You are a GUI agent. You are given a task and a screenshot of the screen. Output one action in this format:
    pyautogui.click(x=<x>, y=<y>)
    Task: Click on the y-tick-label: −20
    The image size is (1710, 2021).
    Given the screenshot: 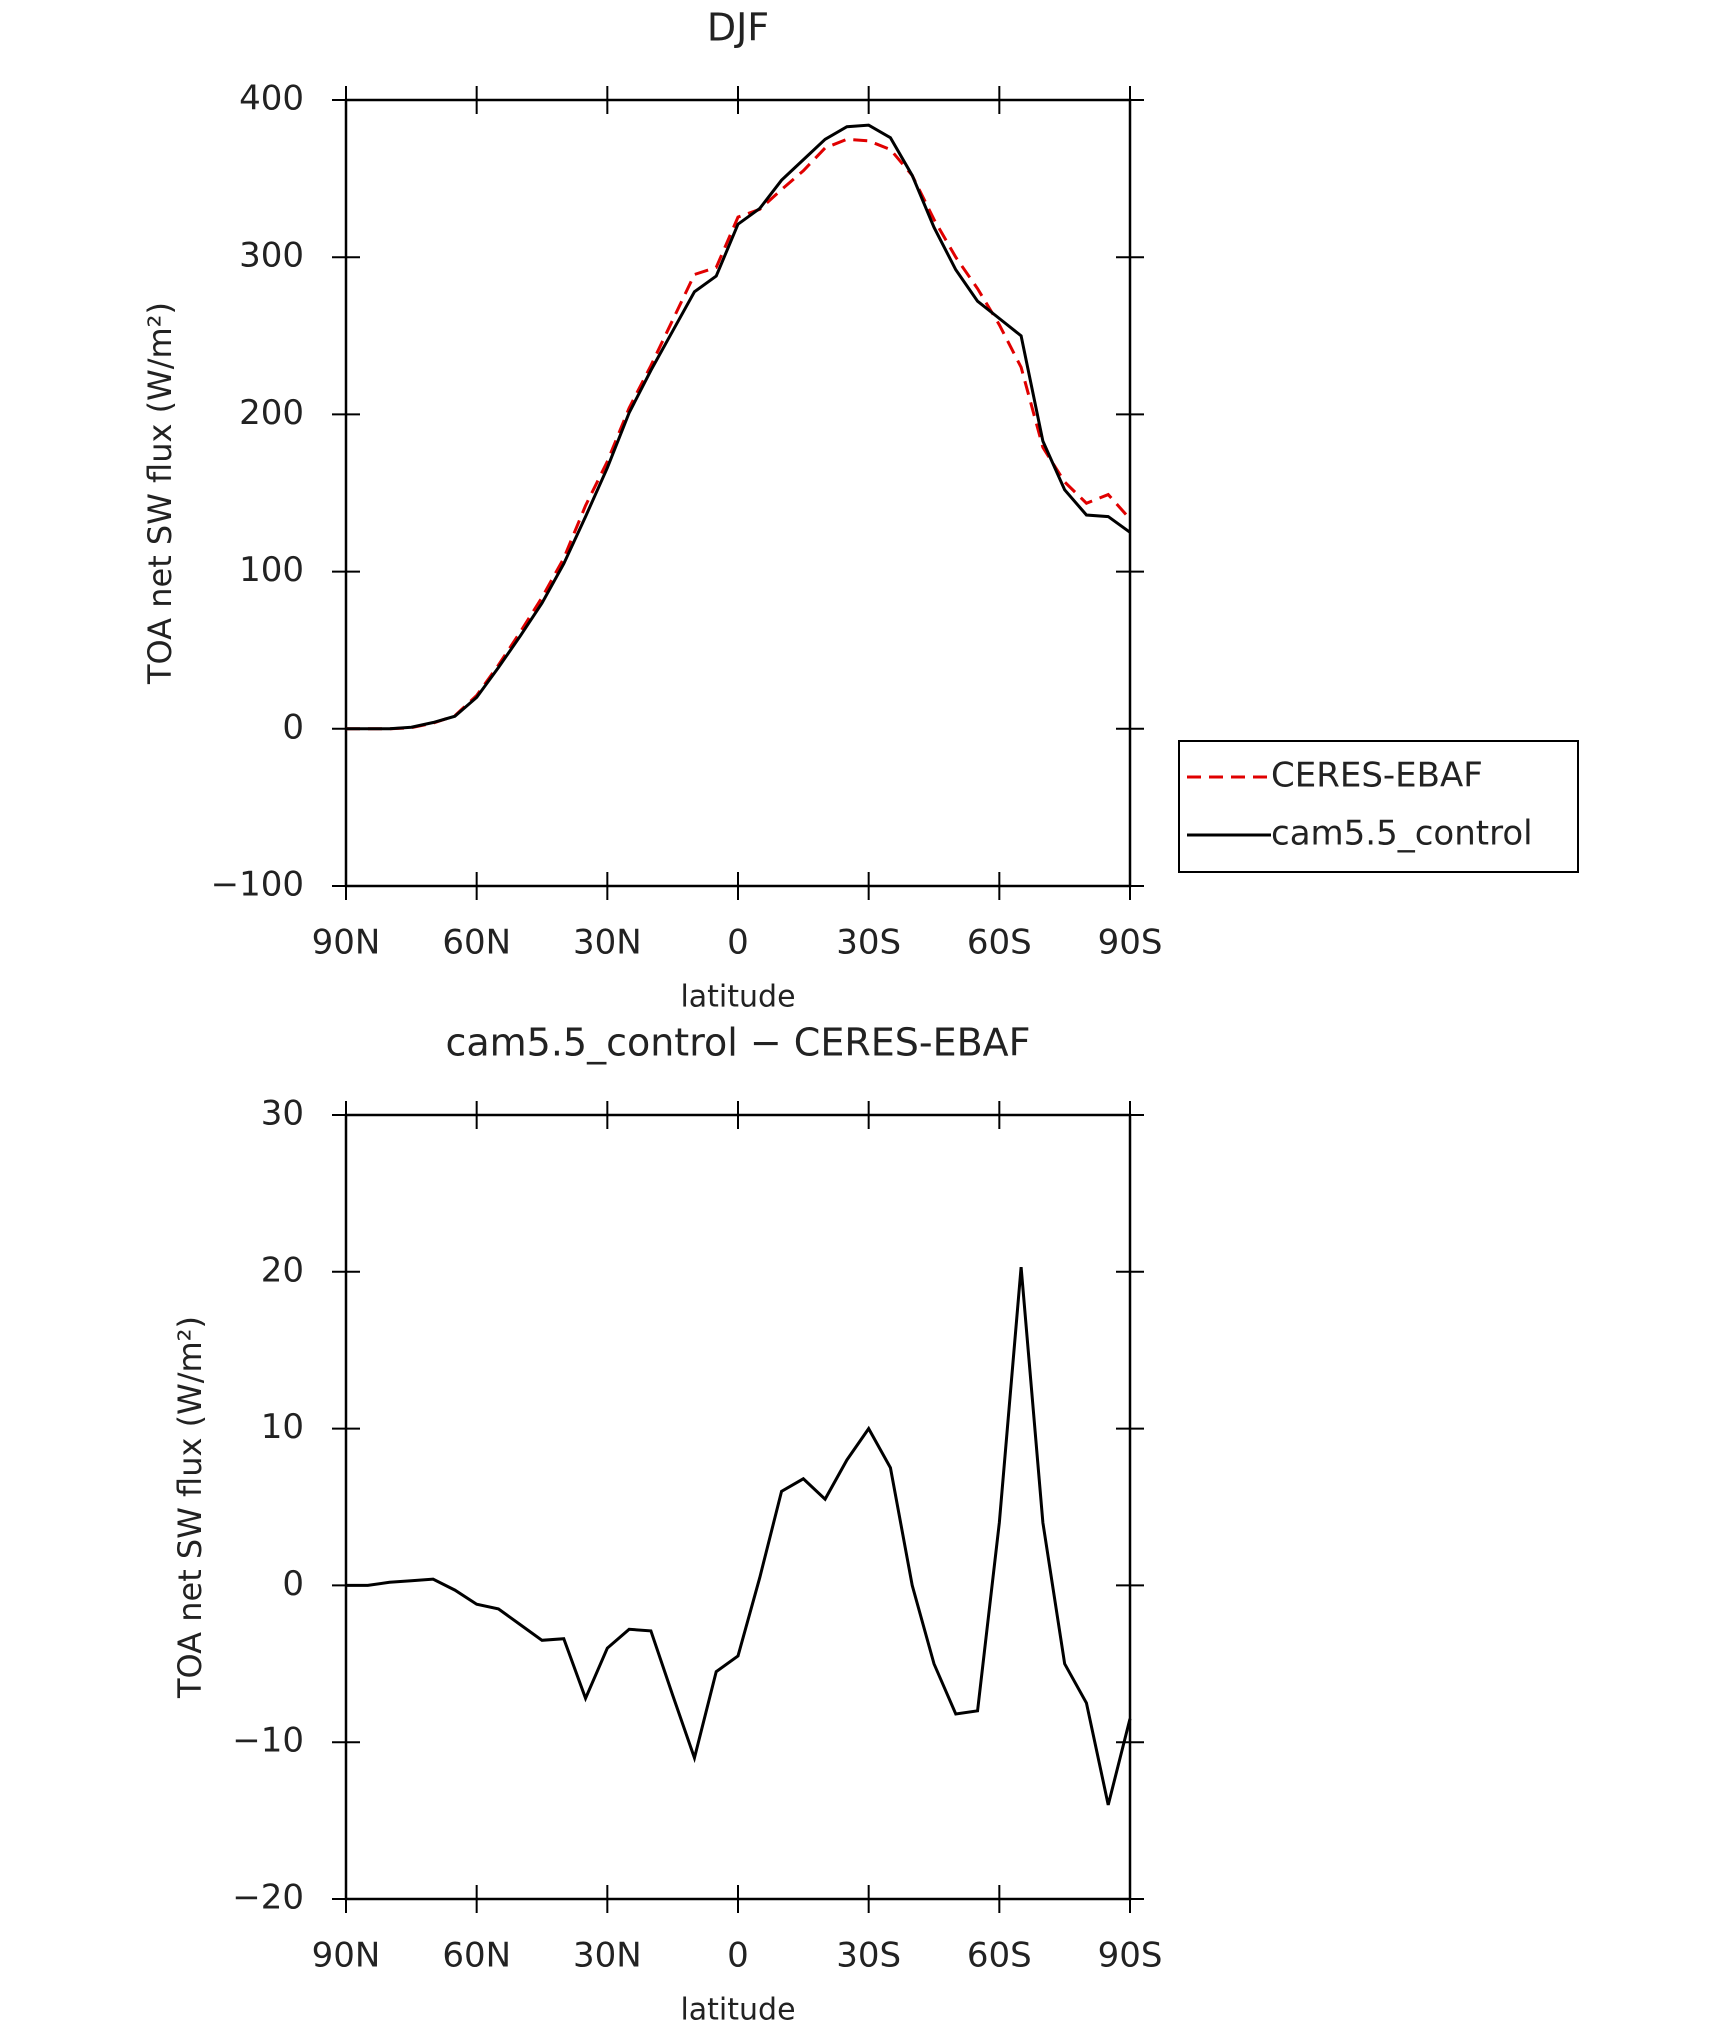 What is the action you would take?
    pyautogui.click(x=268, y=1898)
    